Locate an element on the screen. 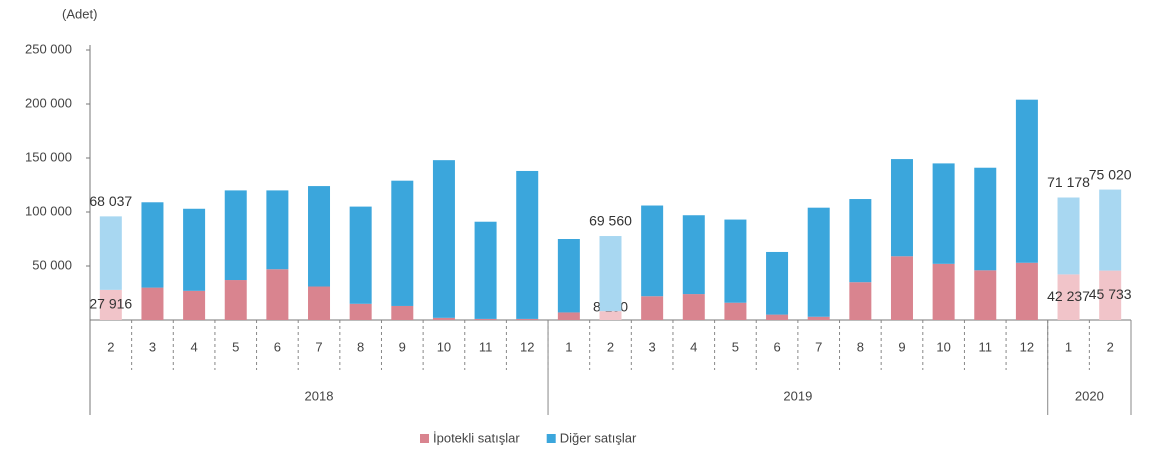 The height and width of the screenshot is (456, 1157). value-label: 42 237 is located at coordinates (1068, 296).